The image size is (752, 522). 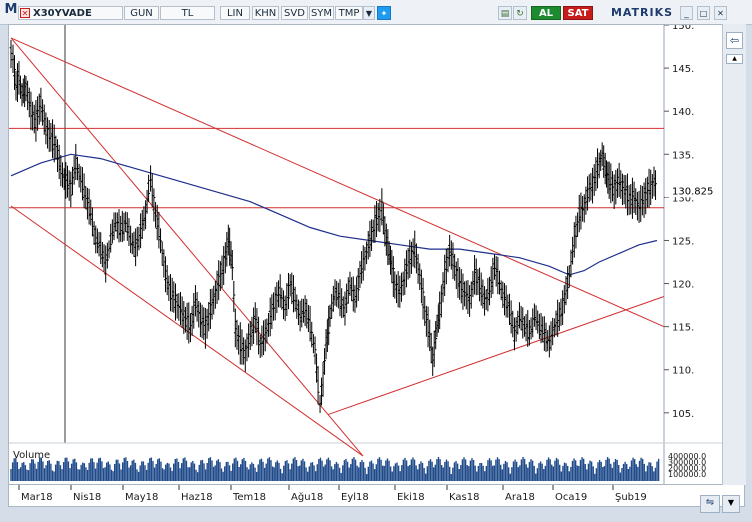 I want to click on khn-button: KHN, so click(x=265, y=13).